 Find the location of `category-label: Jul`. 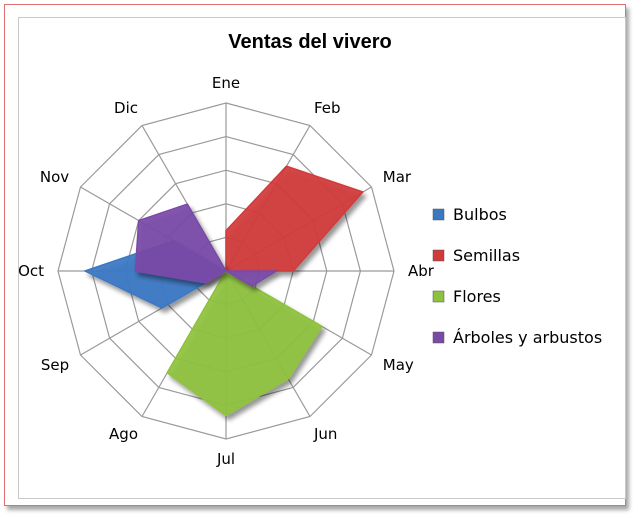

category-label: Jul is located at coordinates (225, 459).